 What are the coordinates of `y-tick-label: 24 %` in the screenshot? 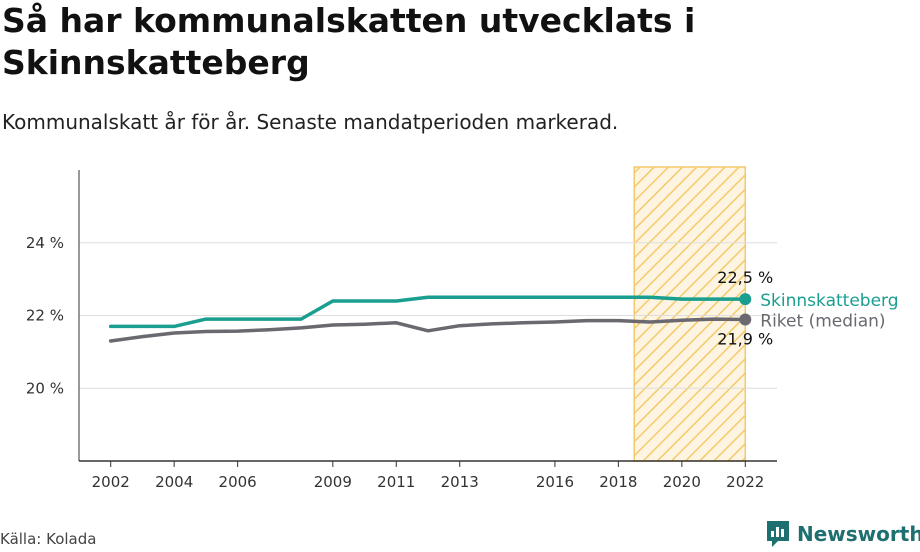 It's located at (45, 243).